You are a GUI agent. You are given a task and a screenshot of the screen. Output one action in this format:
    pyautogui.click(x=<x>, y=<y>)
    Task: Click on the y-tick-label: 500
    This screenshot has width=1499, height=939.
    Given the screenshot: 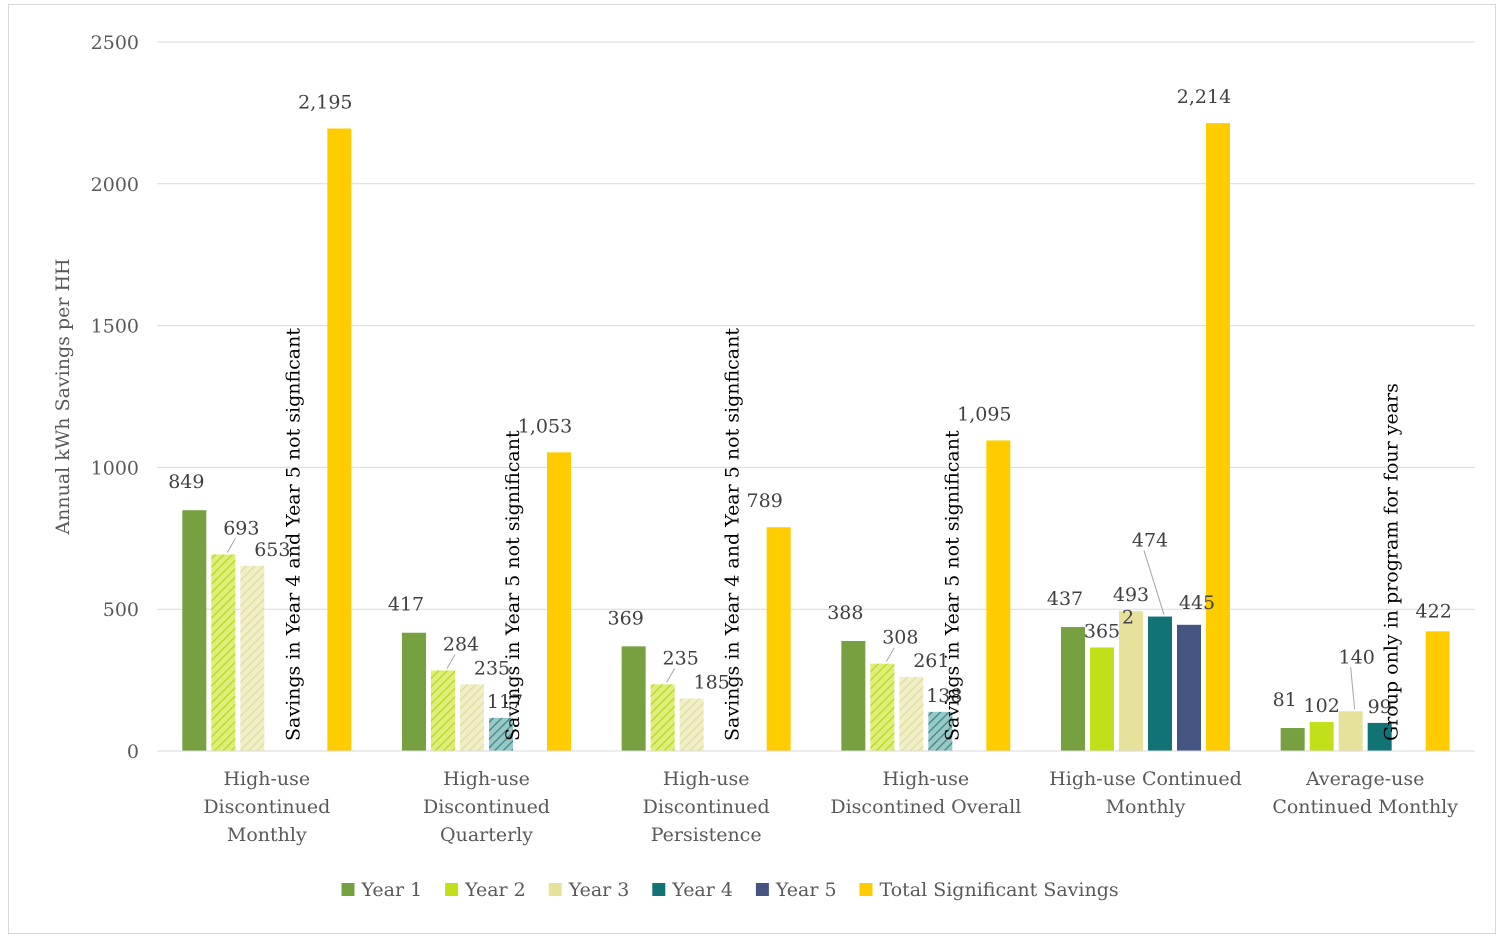 What is the action you would take?
    pyautogui.click(x=121, y=610)
    